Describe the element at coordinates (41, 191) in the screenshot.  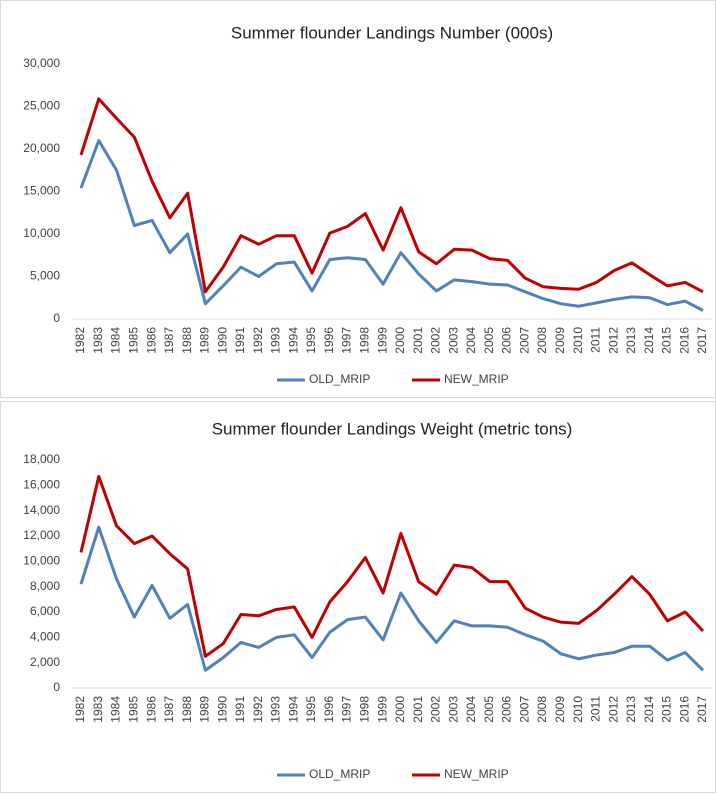
I see `y-tick-label: 15,000` at that location.